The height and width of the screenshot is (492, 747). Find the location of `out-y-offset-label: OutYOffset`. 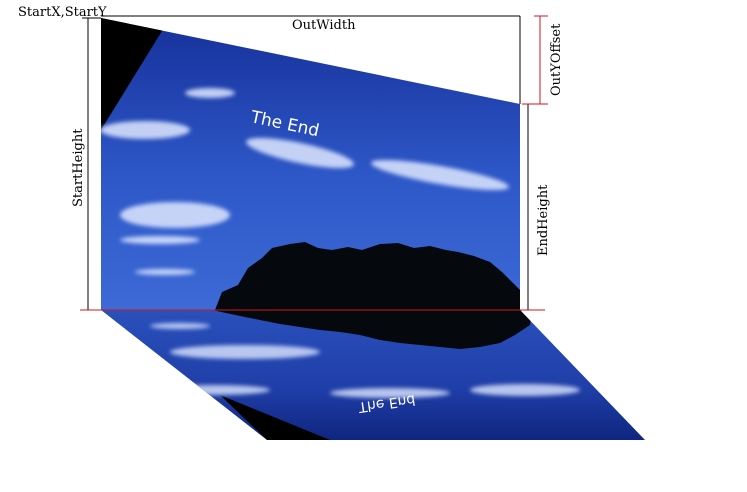

out-y-offset-label: OutYOffset is located at coordinates (556, 59).